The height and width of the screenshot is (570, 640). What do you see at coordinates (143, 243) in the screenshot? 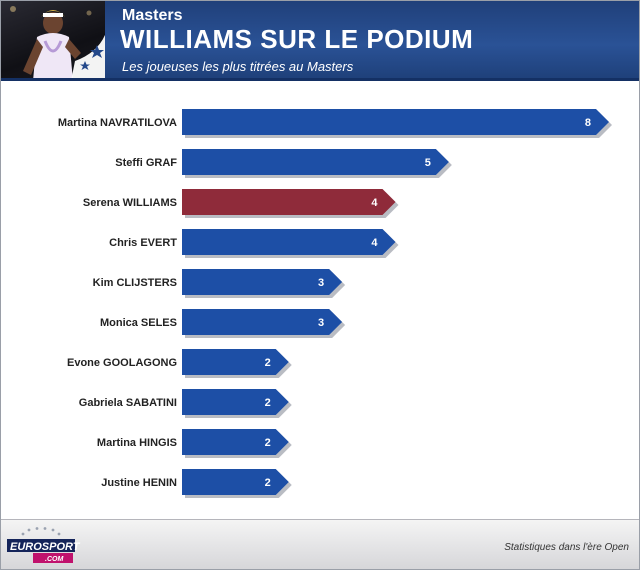
I see `category-label-chris-evert: Chris EVERT` at bounding box center [143, 243].